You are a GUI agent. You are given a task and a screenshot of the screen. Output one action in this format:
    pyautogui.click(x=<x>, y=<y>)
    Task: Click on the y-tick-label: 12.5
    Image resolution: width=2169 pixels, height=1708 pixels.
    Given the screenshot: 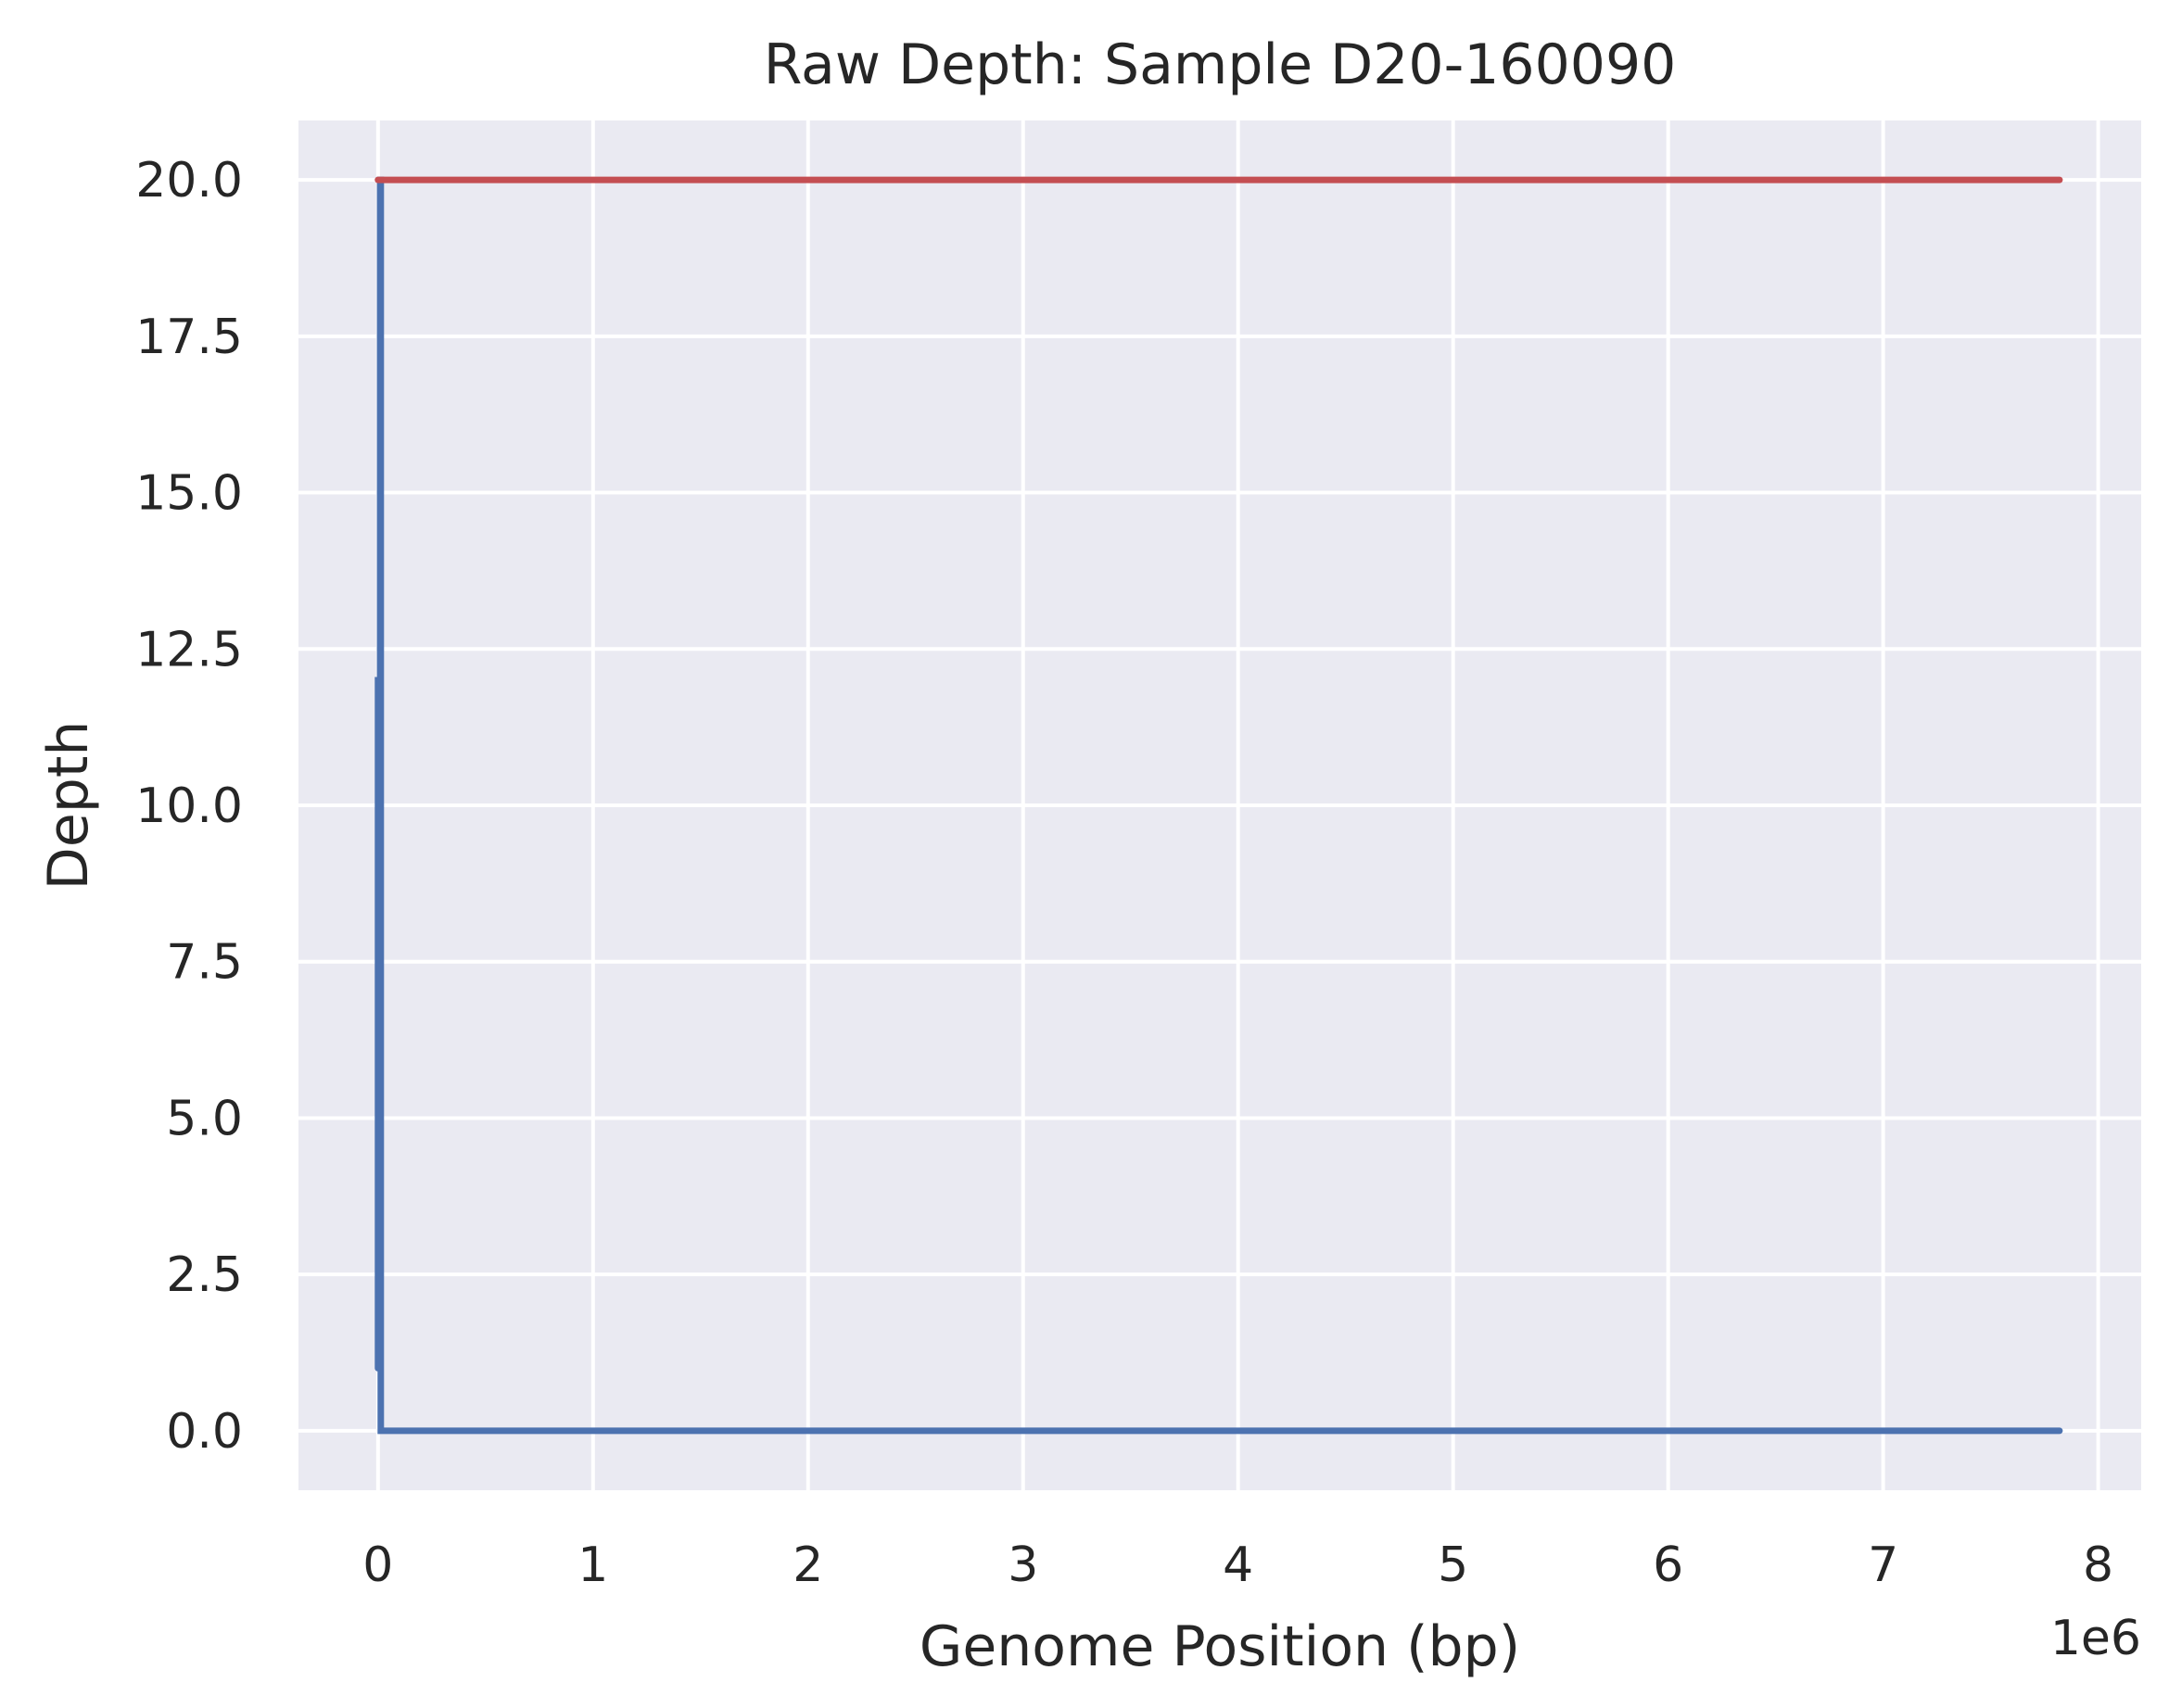 What is the action you would take?
    pyautogui.click(x=189, y=649)
    